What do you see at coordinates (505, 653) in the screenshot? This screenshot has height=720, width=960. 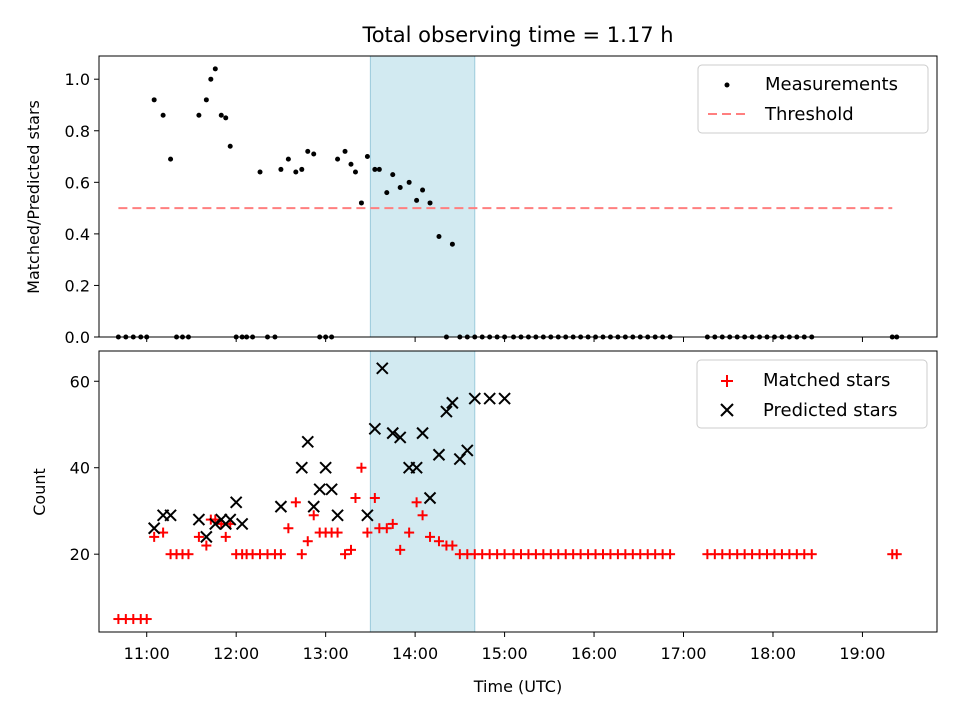 I see `x-tick-label: 15:00` at bounding box center [505, 653].